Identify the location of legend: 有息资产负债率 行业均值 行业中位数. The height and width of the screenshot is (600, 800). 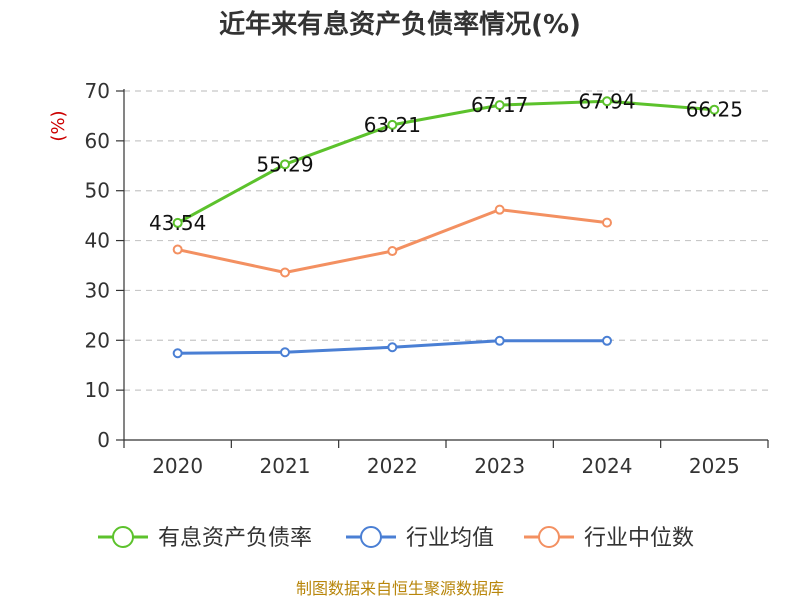
(396, 538).